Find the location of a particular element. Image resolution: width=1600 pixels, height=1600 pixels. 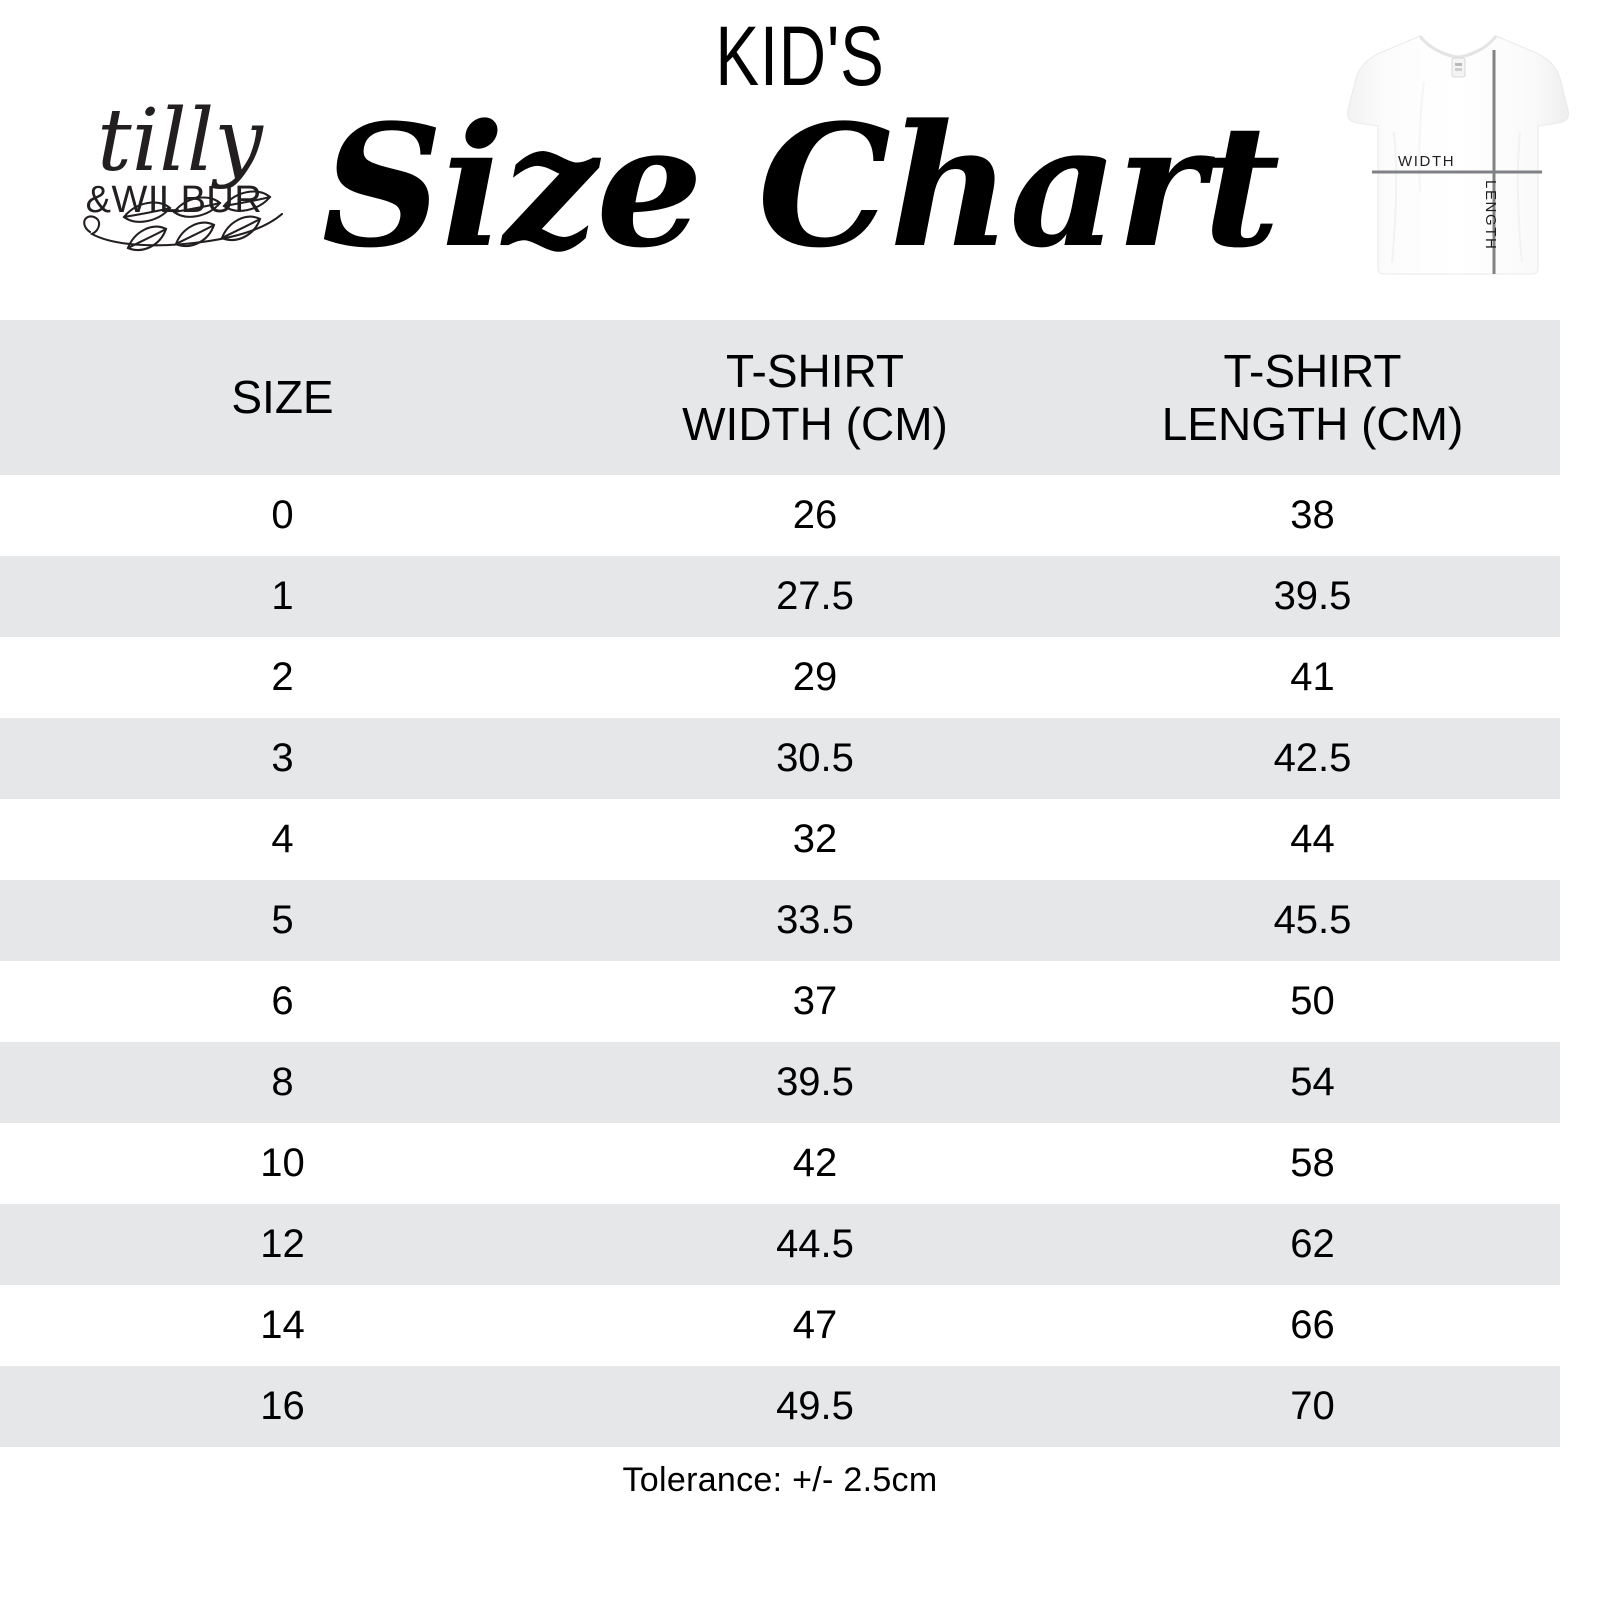

cell-size: 12 is located at coordinates (282, 1244).